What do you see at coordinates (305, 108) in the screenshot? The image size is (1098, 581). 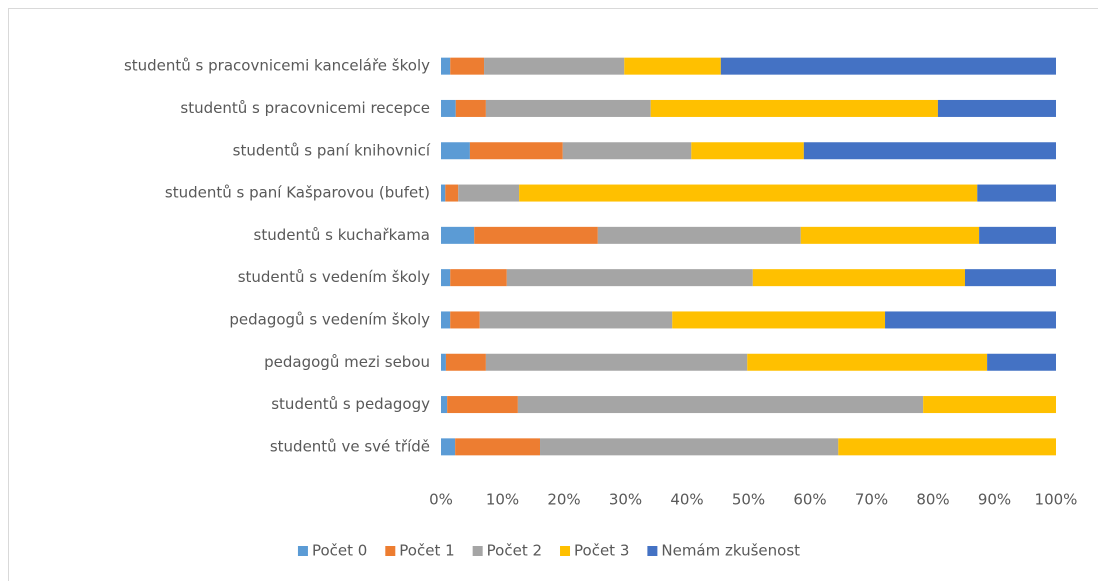 I see `y-tick-label: studentů s pracovnicemi recepce` at bounding box center [305, 108].